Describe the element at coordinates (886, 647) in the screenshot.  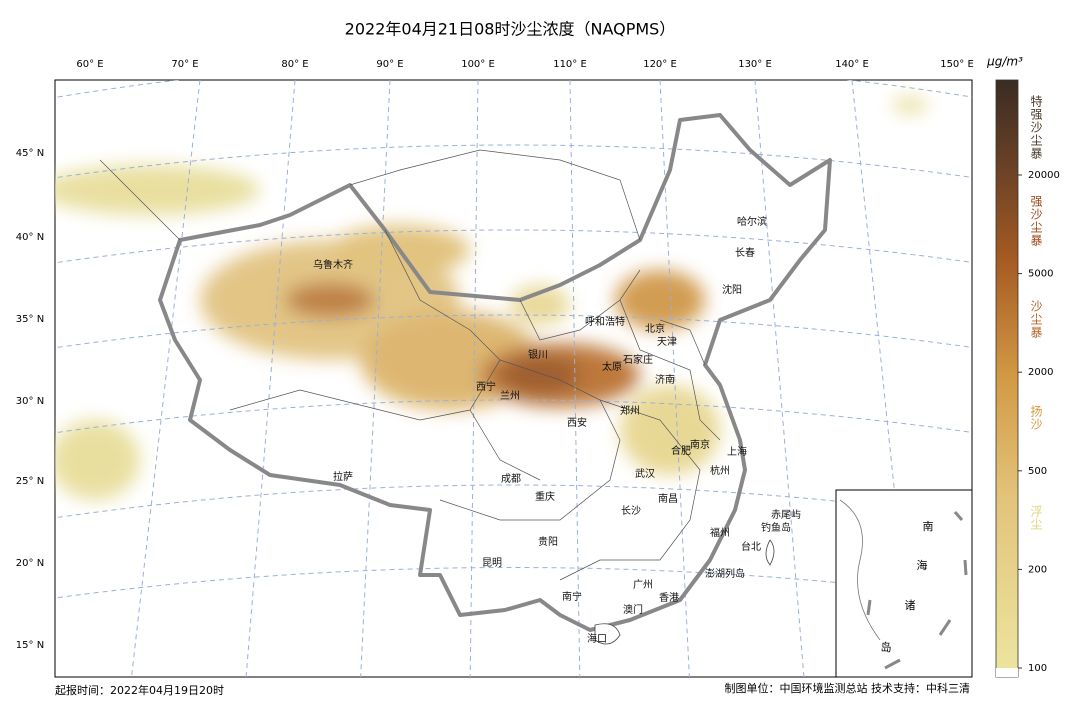
I see `inset-label: 岛` at that location.